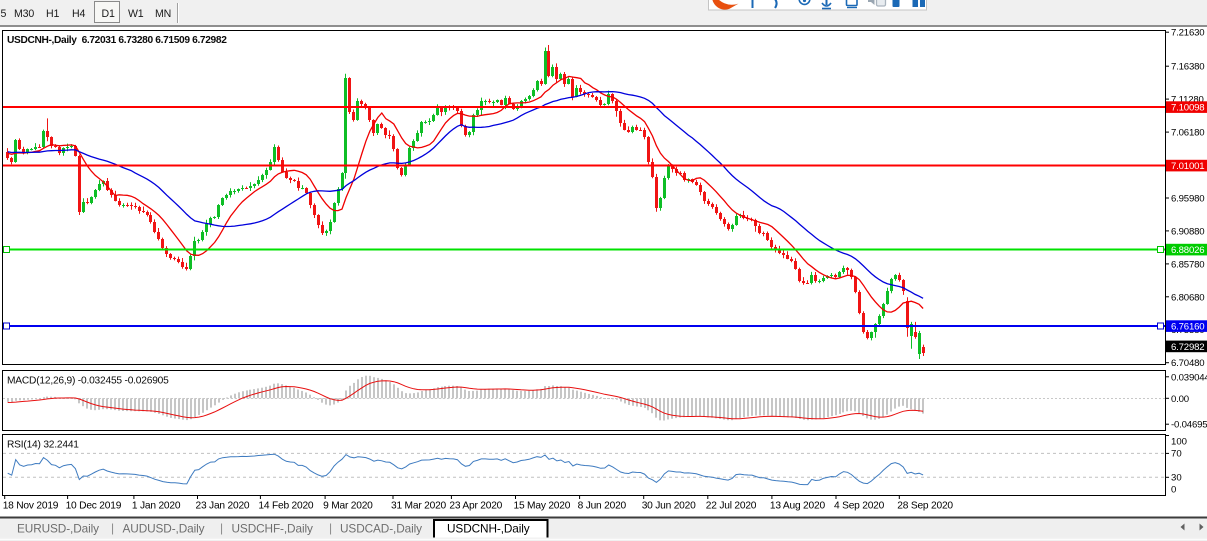 The height and width of the screenshot is (541, 1207). What do you see at coordinates (602, 506) in the screenshot?
I see `svg-text: 8 Jun 2020` at bounding box center [602, 506].